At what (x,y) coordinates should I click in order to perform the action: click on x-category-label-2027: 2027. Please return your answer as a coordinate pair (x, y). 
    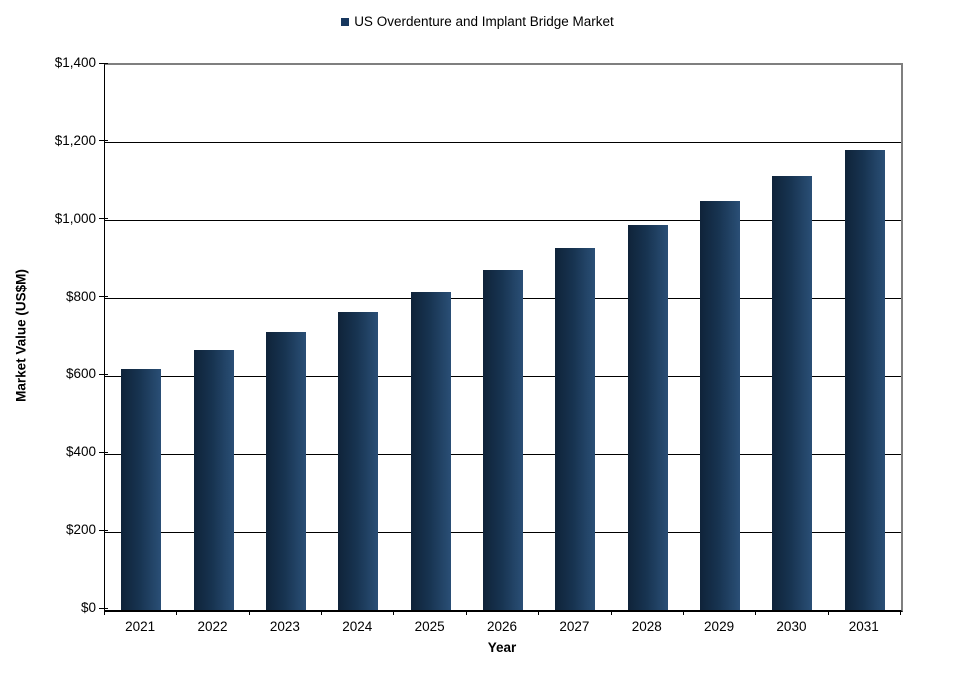
    Looking at the image, I should click on (574, 626).